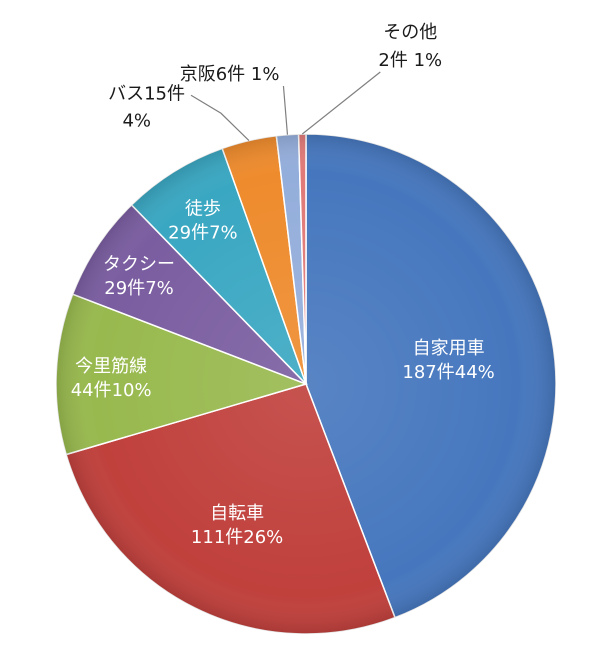 The width and height of the screenshot is (612, 648). I want to click on slice-4-name-label: タクシー, so click(139, 264).